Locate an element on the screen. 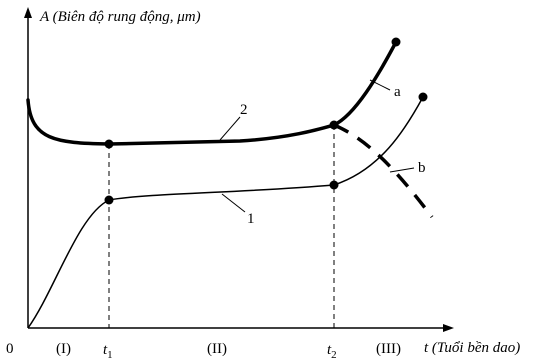 This screenshot has width=559, height=359. curve-1-label: 1 is located at coordinates (251, 219).